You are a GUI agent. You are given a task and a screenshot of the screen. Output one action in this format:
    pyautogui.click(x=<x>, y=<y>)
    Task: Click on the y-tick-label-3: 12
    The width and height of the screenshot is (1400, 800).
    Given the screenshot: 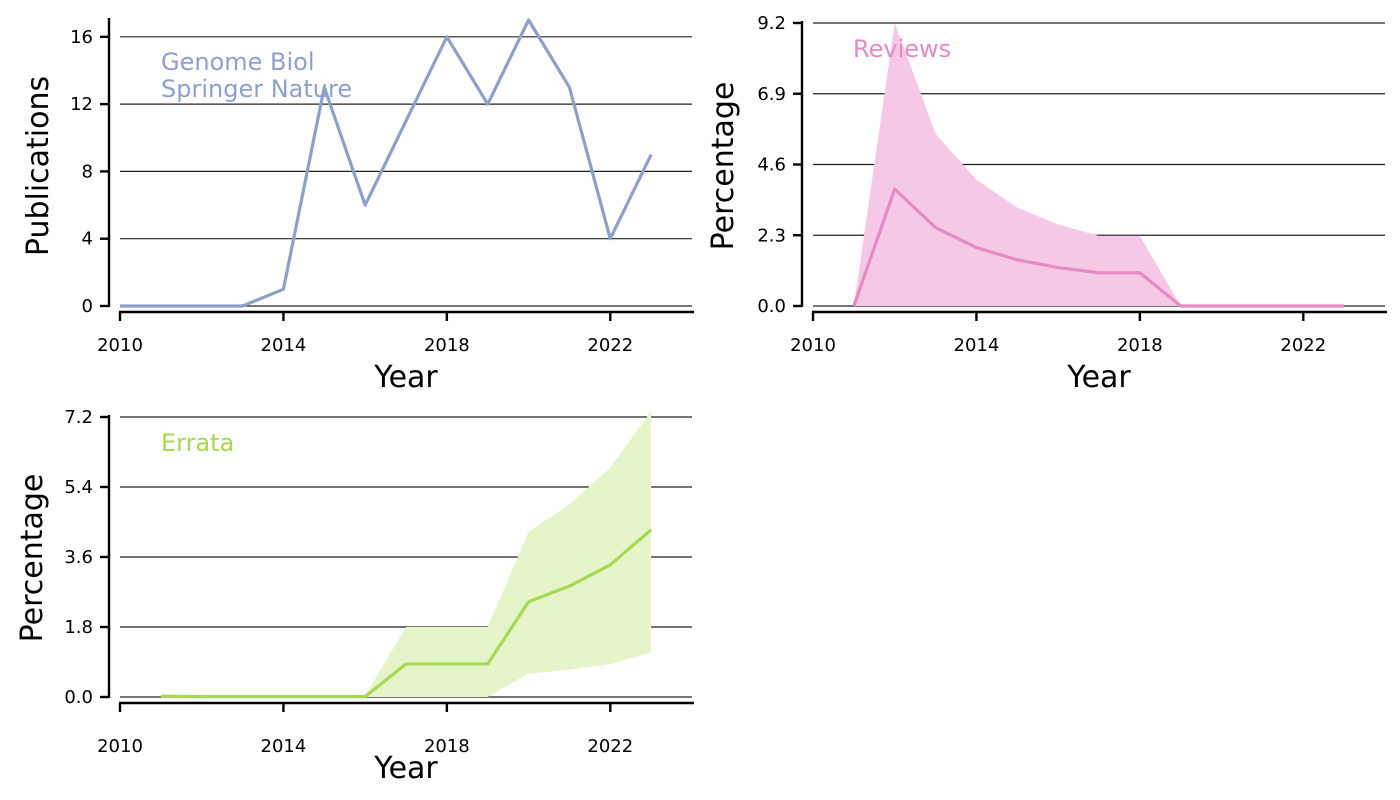 What is the action you would take?
    pyautogui.click(x=81, y=104)
    